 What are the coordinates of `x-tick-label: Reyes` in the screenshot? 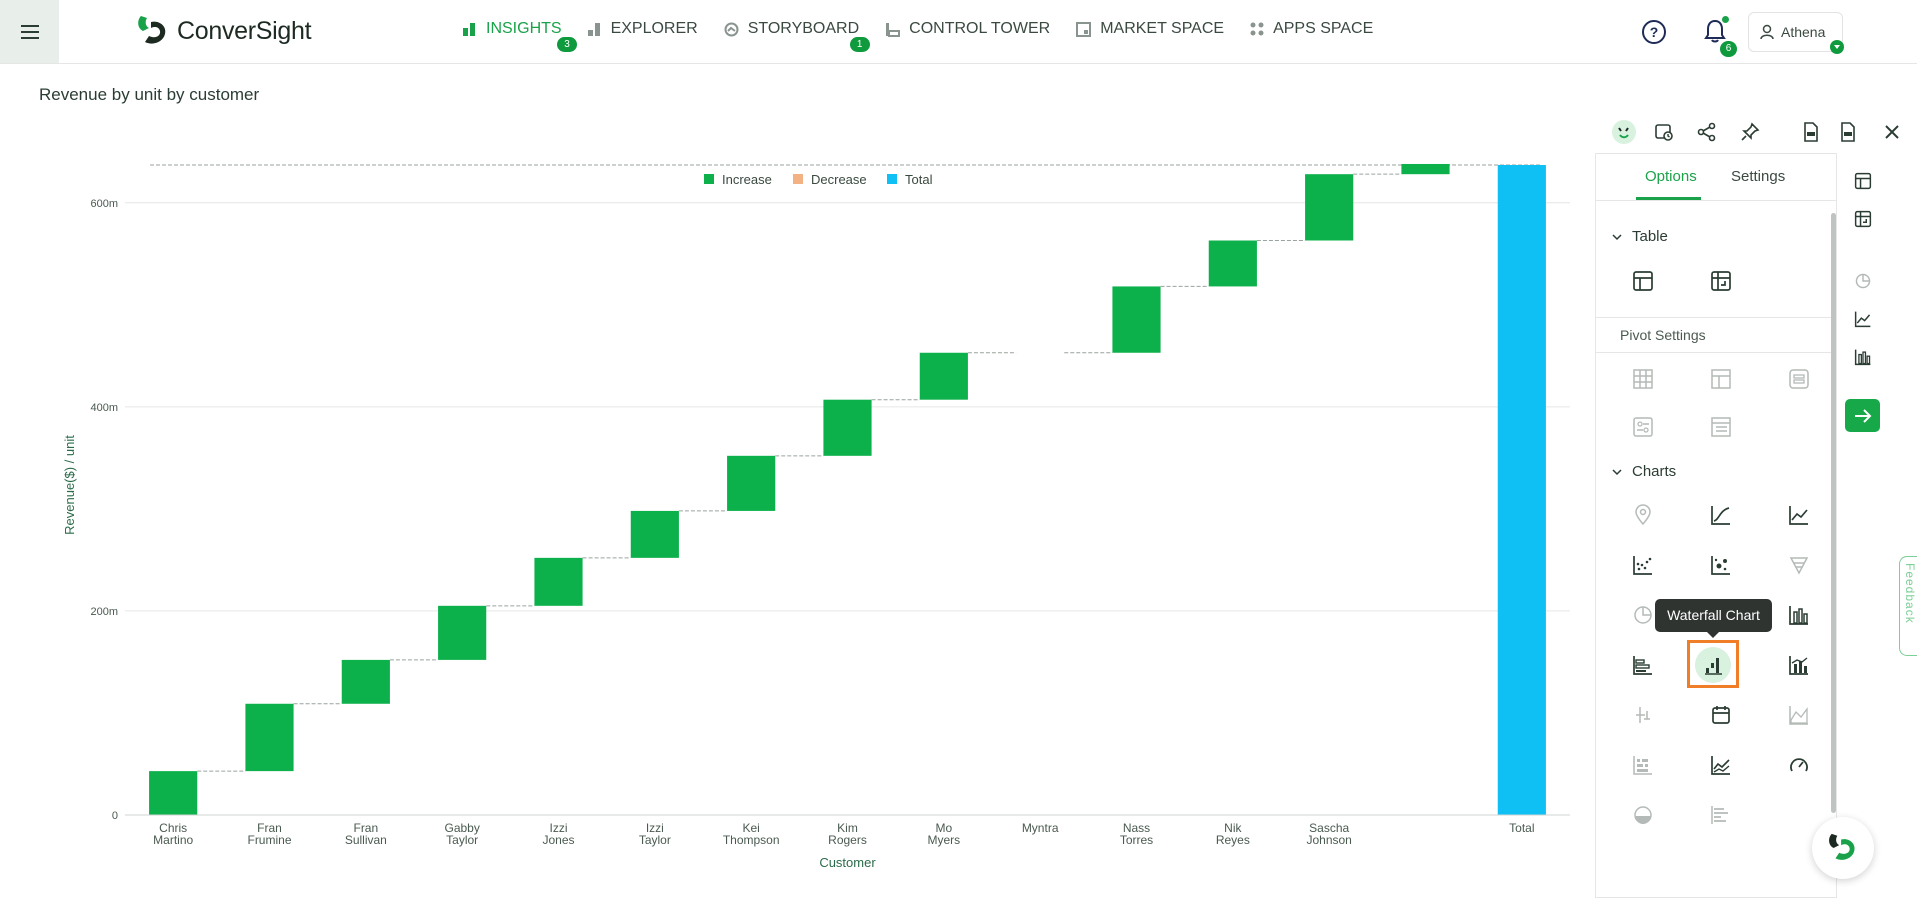 It's located at (1233, 840).